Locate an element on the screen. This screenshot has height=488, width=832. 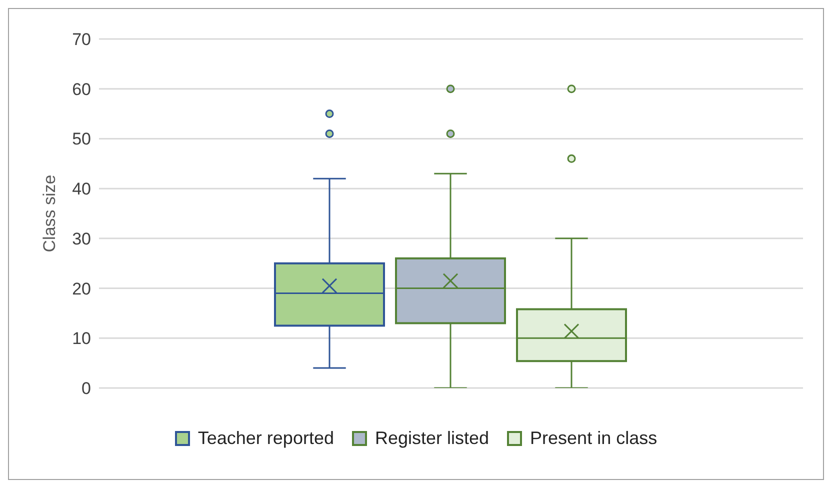
y-tick-label: 50 is located at coordinates (81, 139).